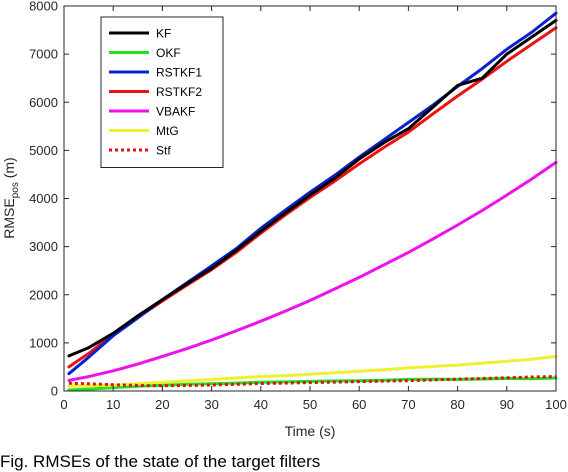 The image size is (568, 472). What do you see at coordinates (261, 404) in the screenshot?
I see `x-tick-label: 40` at bounding box center [261, 404].